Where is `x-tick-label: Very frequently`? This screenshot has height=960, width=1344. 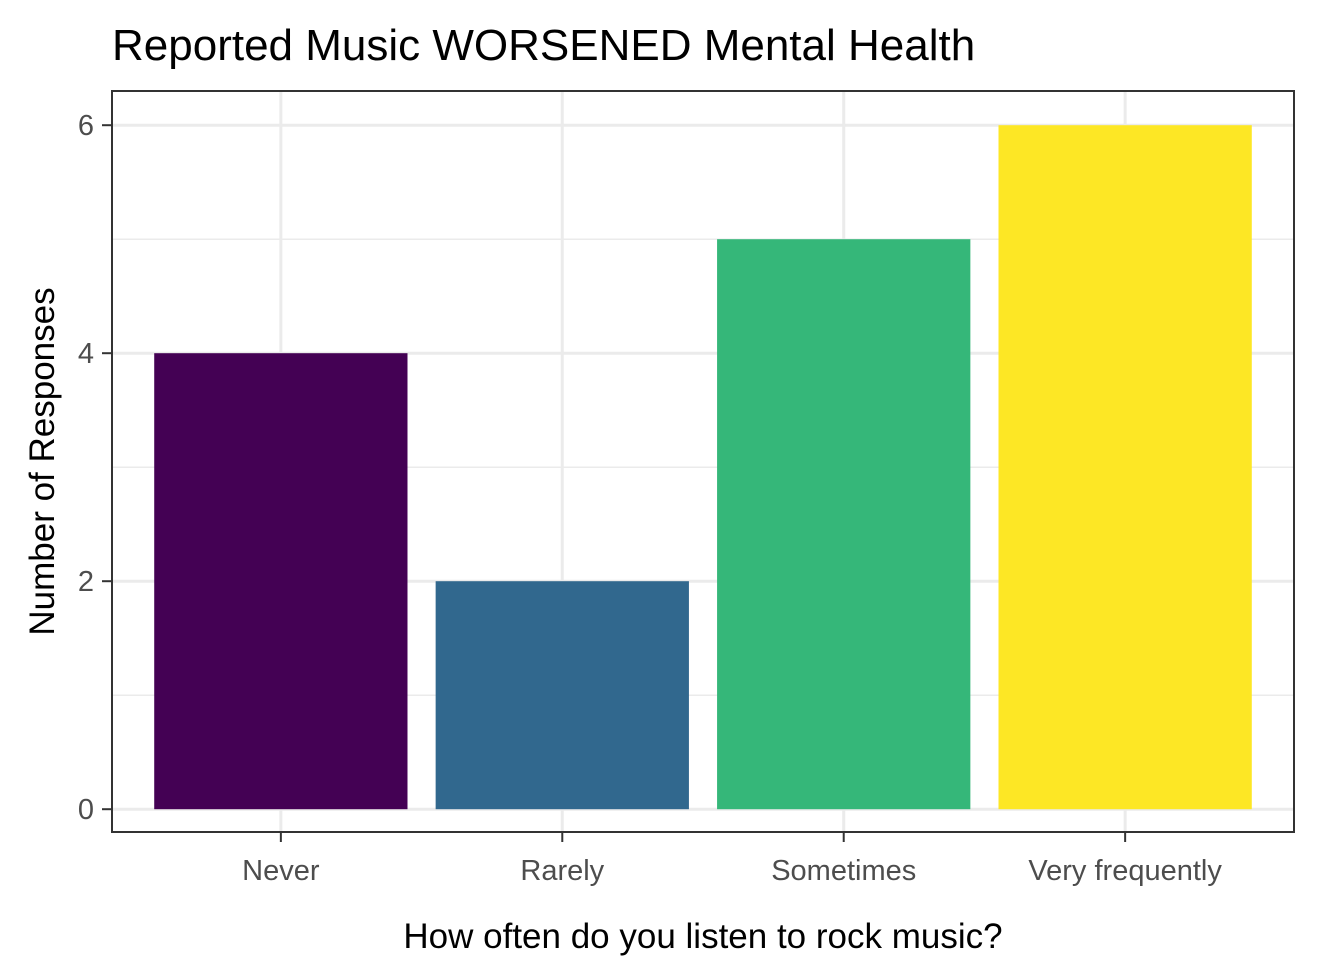
x-tick-label: Very frequently is located at coordinates (1125, 871).